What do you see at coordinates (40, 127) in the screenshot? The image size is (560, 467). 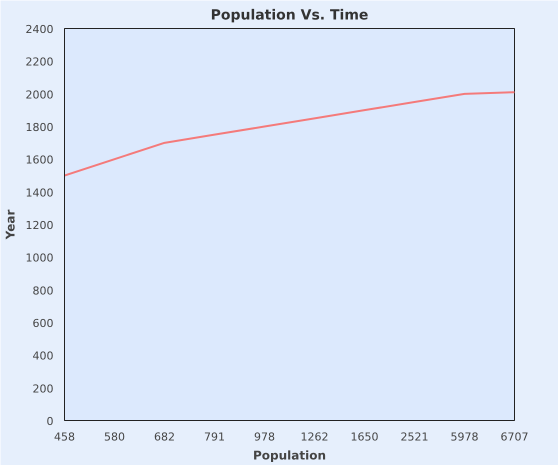 I see `y-tick-label: 1800` at bounding box center [40, 127].